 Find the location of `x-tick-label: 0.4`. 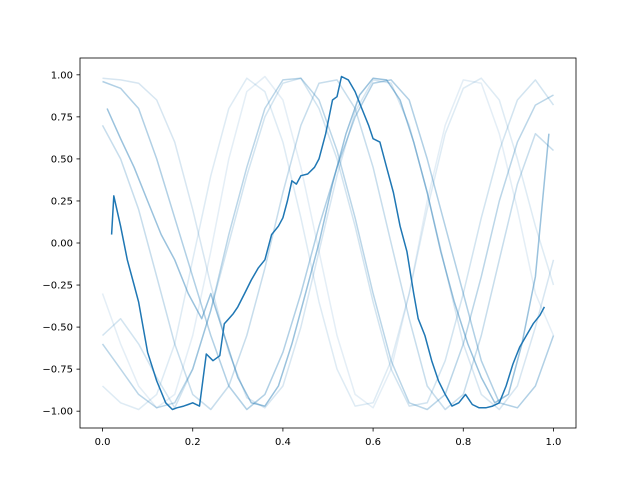

x-tick-label: 0.4 is located at coordinates (283, 442).